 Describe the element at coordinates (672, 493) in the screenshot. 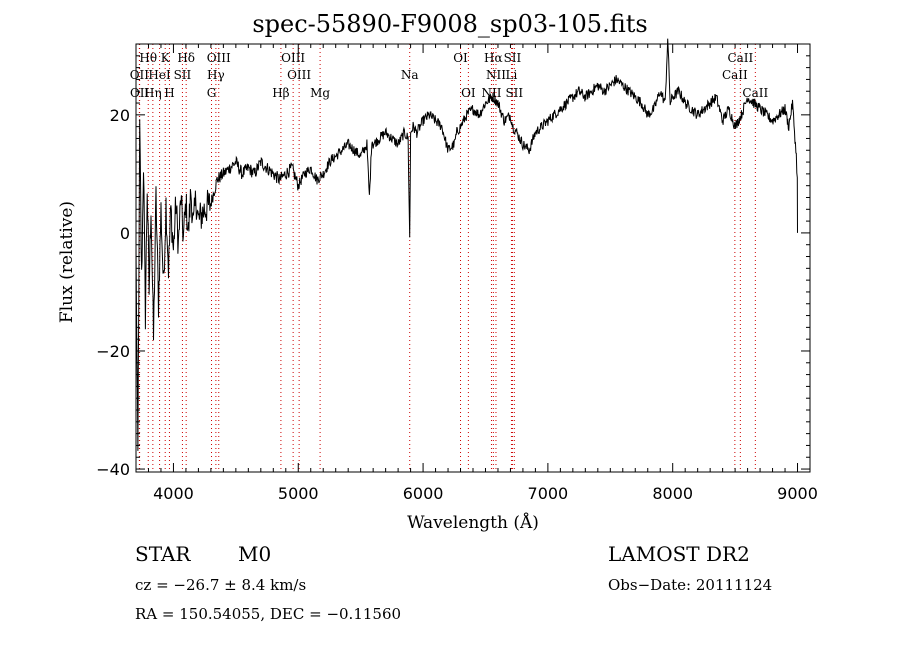

I see `x-tick-label: 8000` at that location.